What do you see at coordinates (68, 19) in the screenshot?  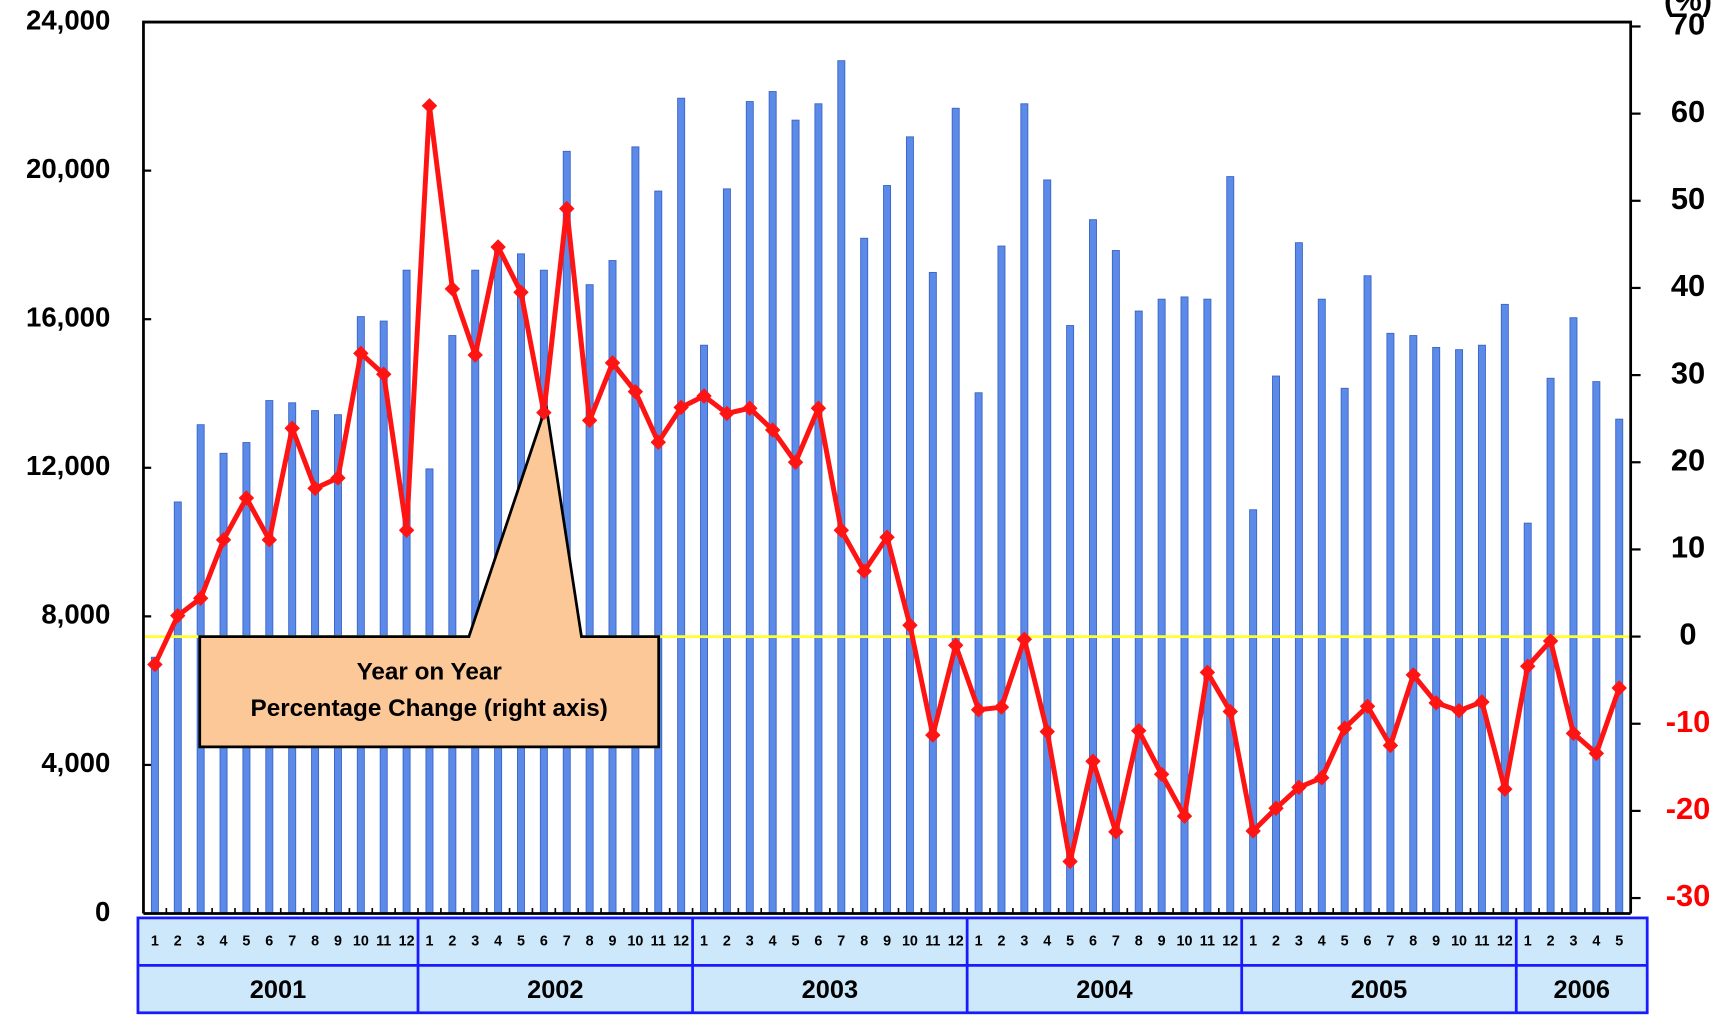 I see `y-tick-label: 24,000` at bounding box center [68, 19].